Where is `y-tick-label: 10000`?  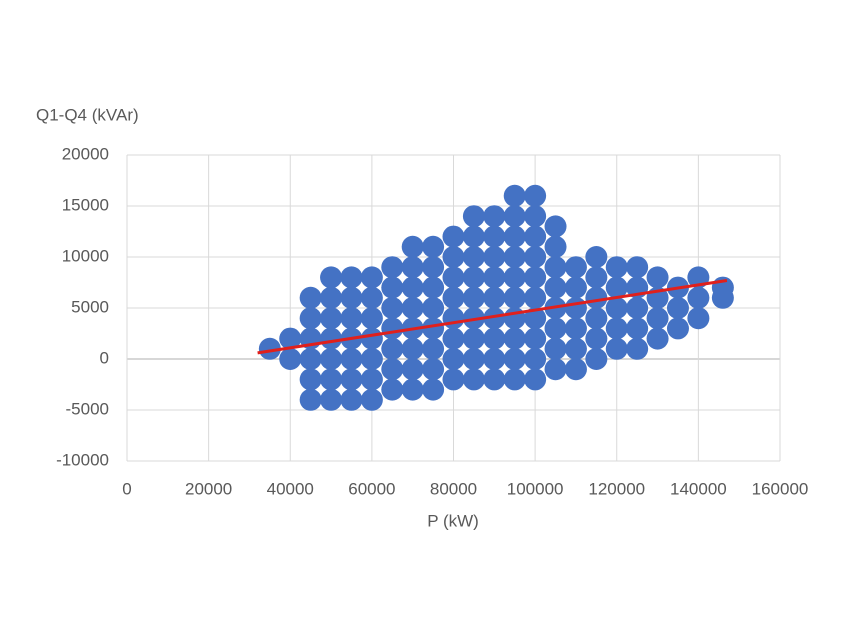
y-tick-label: 10000 is located at coordinates (85, 255).